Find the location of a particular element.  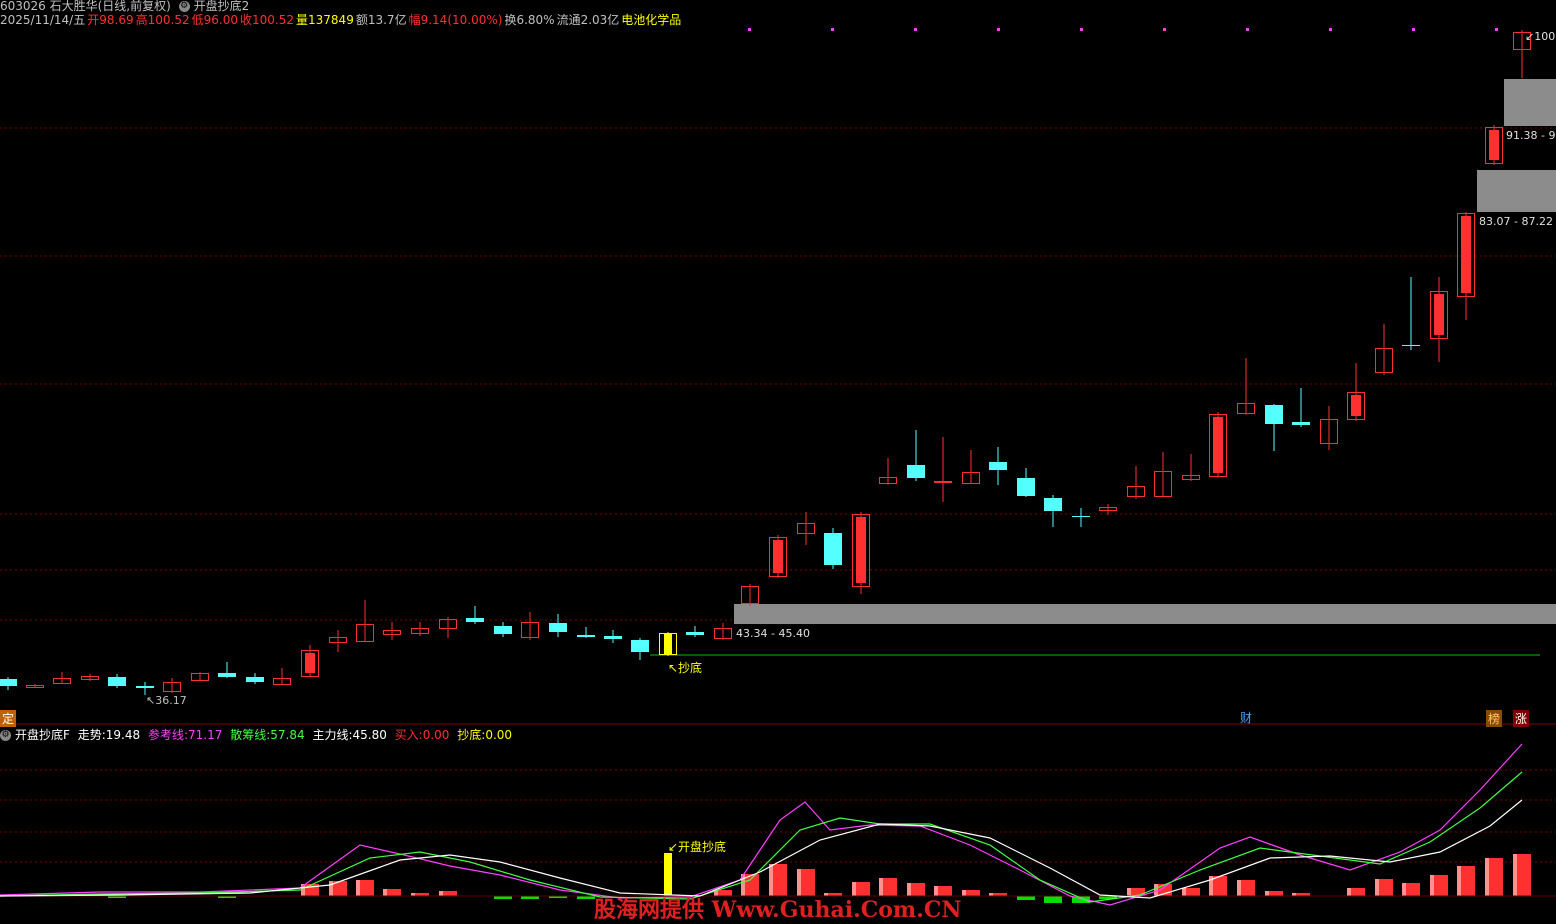

gear-icon: ⚙ is located at coordinates (184, 6).